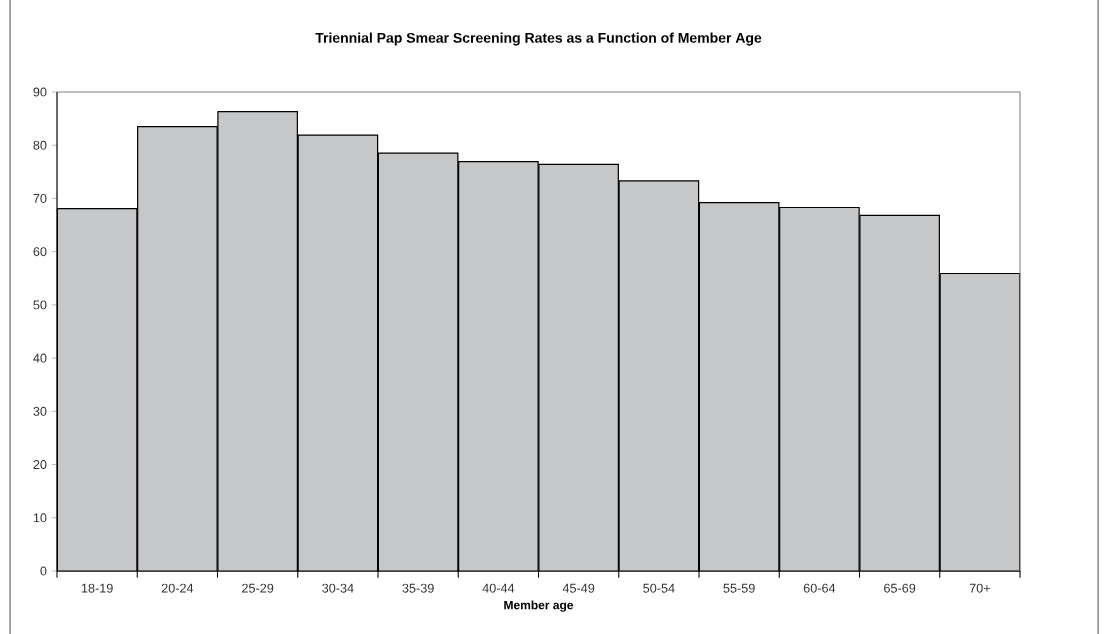 This screenshot has height=634, width=1105. Describe the element at coordinates (539, 606) in the screenshot. I see `x-axis-title: Member age` at that location.